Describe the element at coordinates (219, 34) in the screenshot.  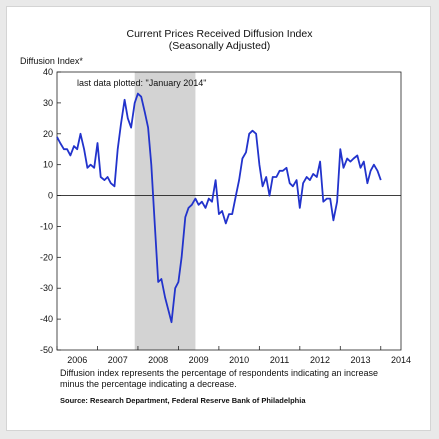
I see `chart-title: Current Prices Received Diffusion Index` at that location.